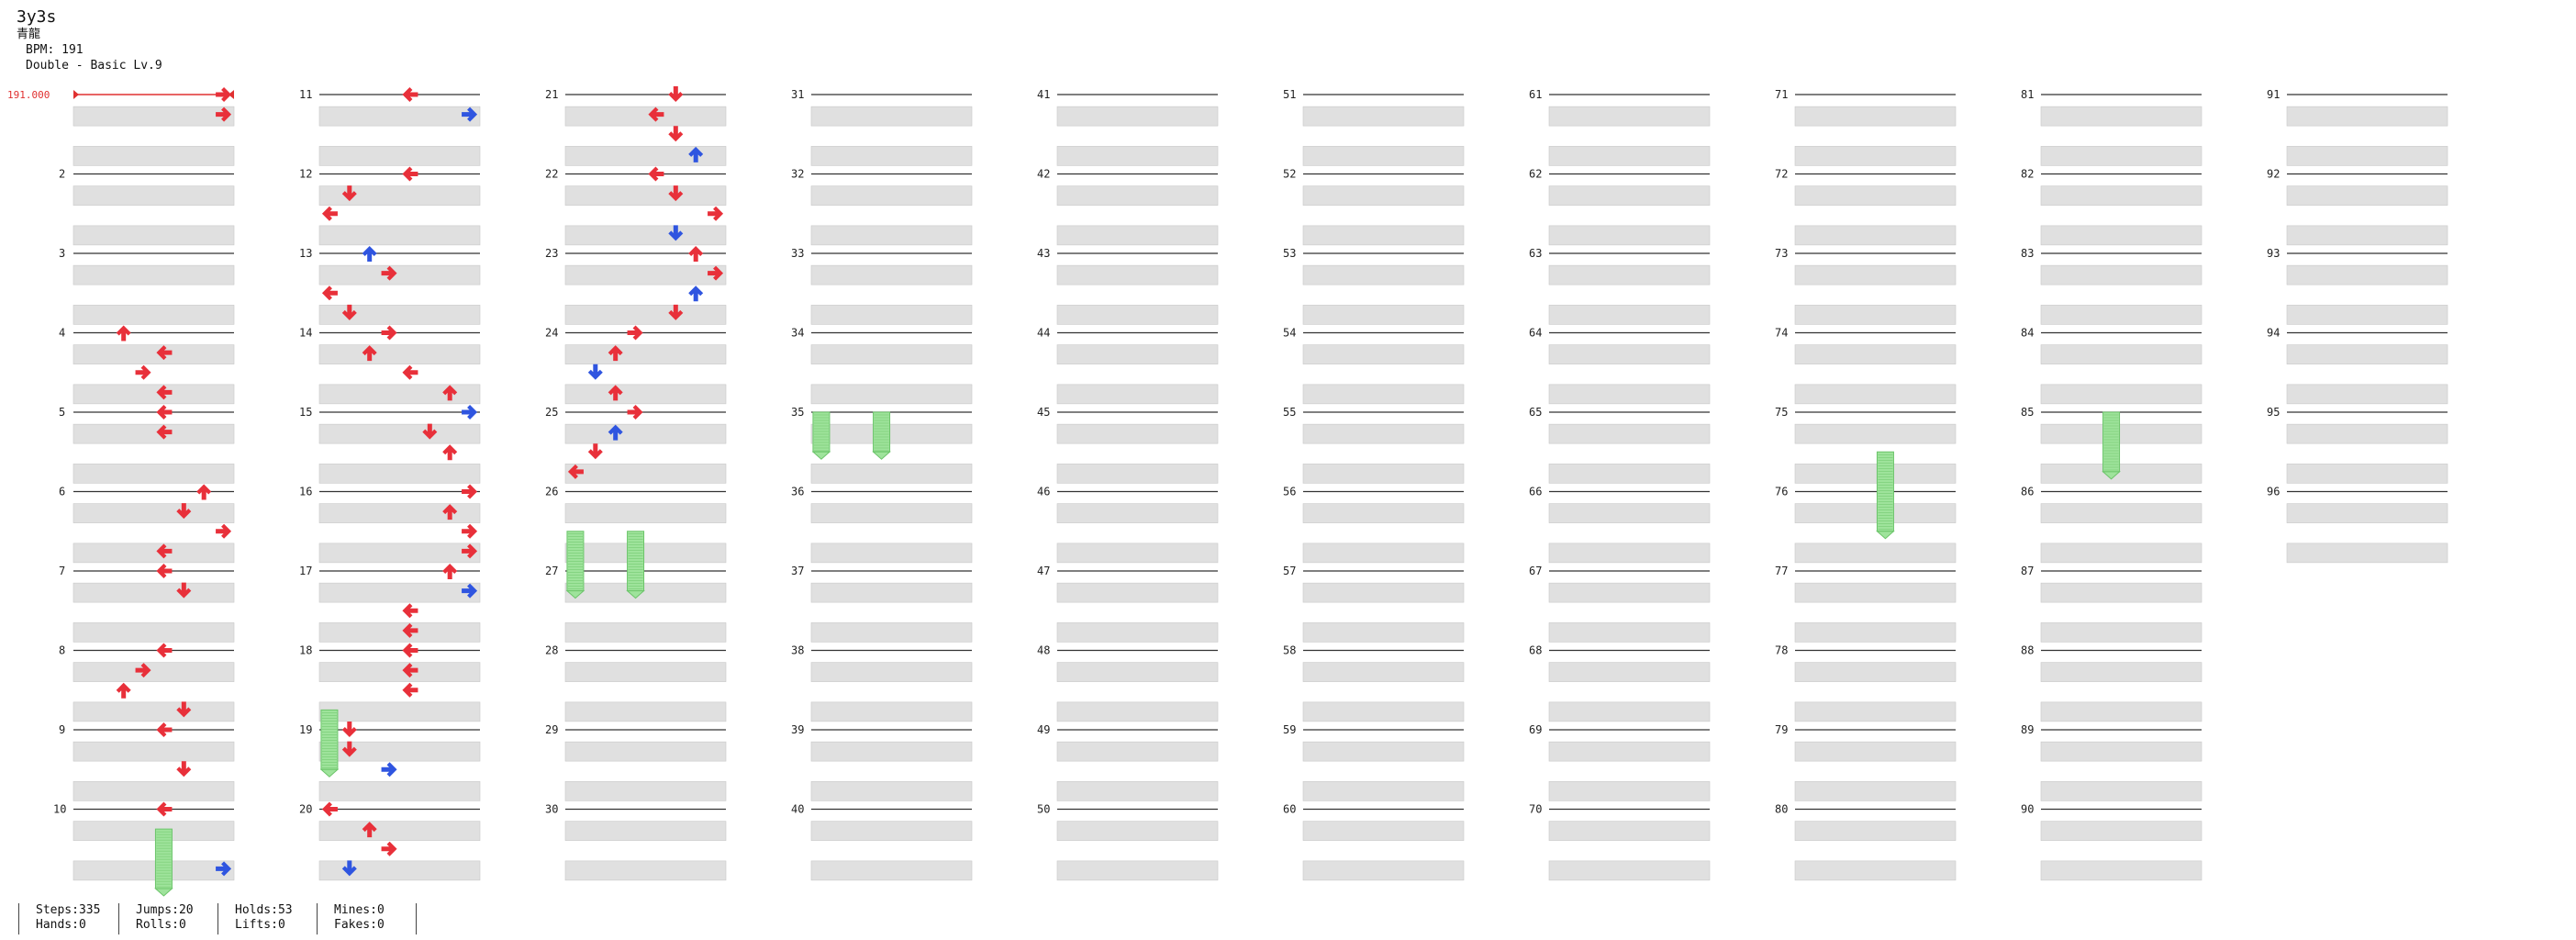  What do you see at coordinates (1289, 810) in the screenshot?
I see `measure-number: 60` at bounding box center [1289, 810].